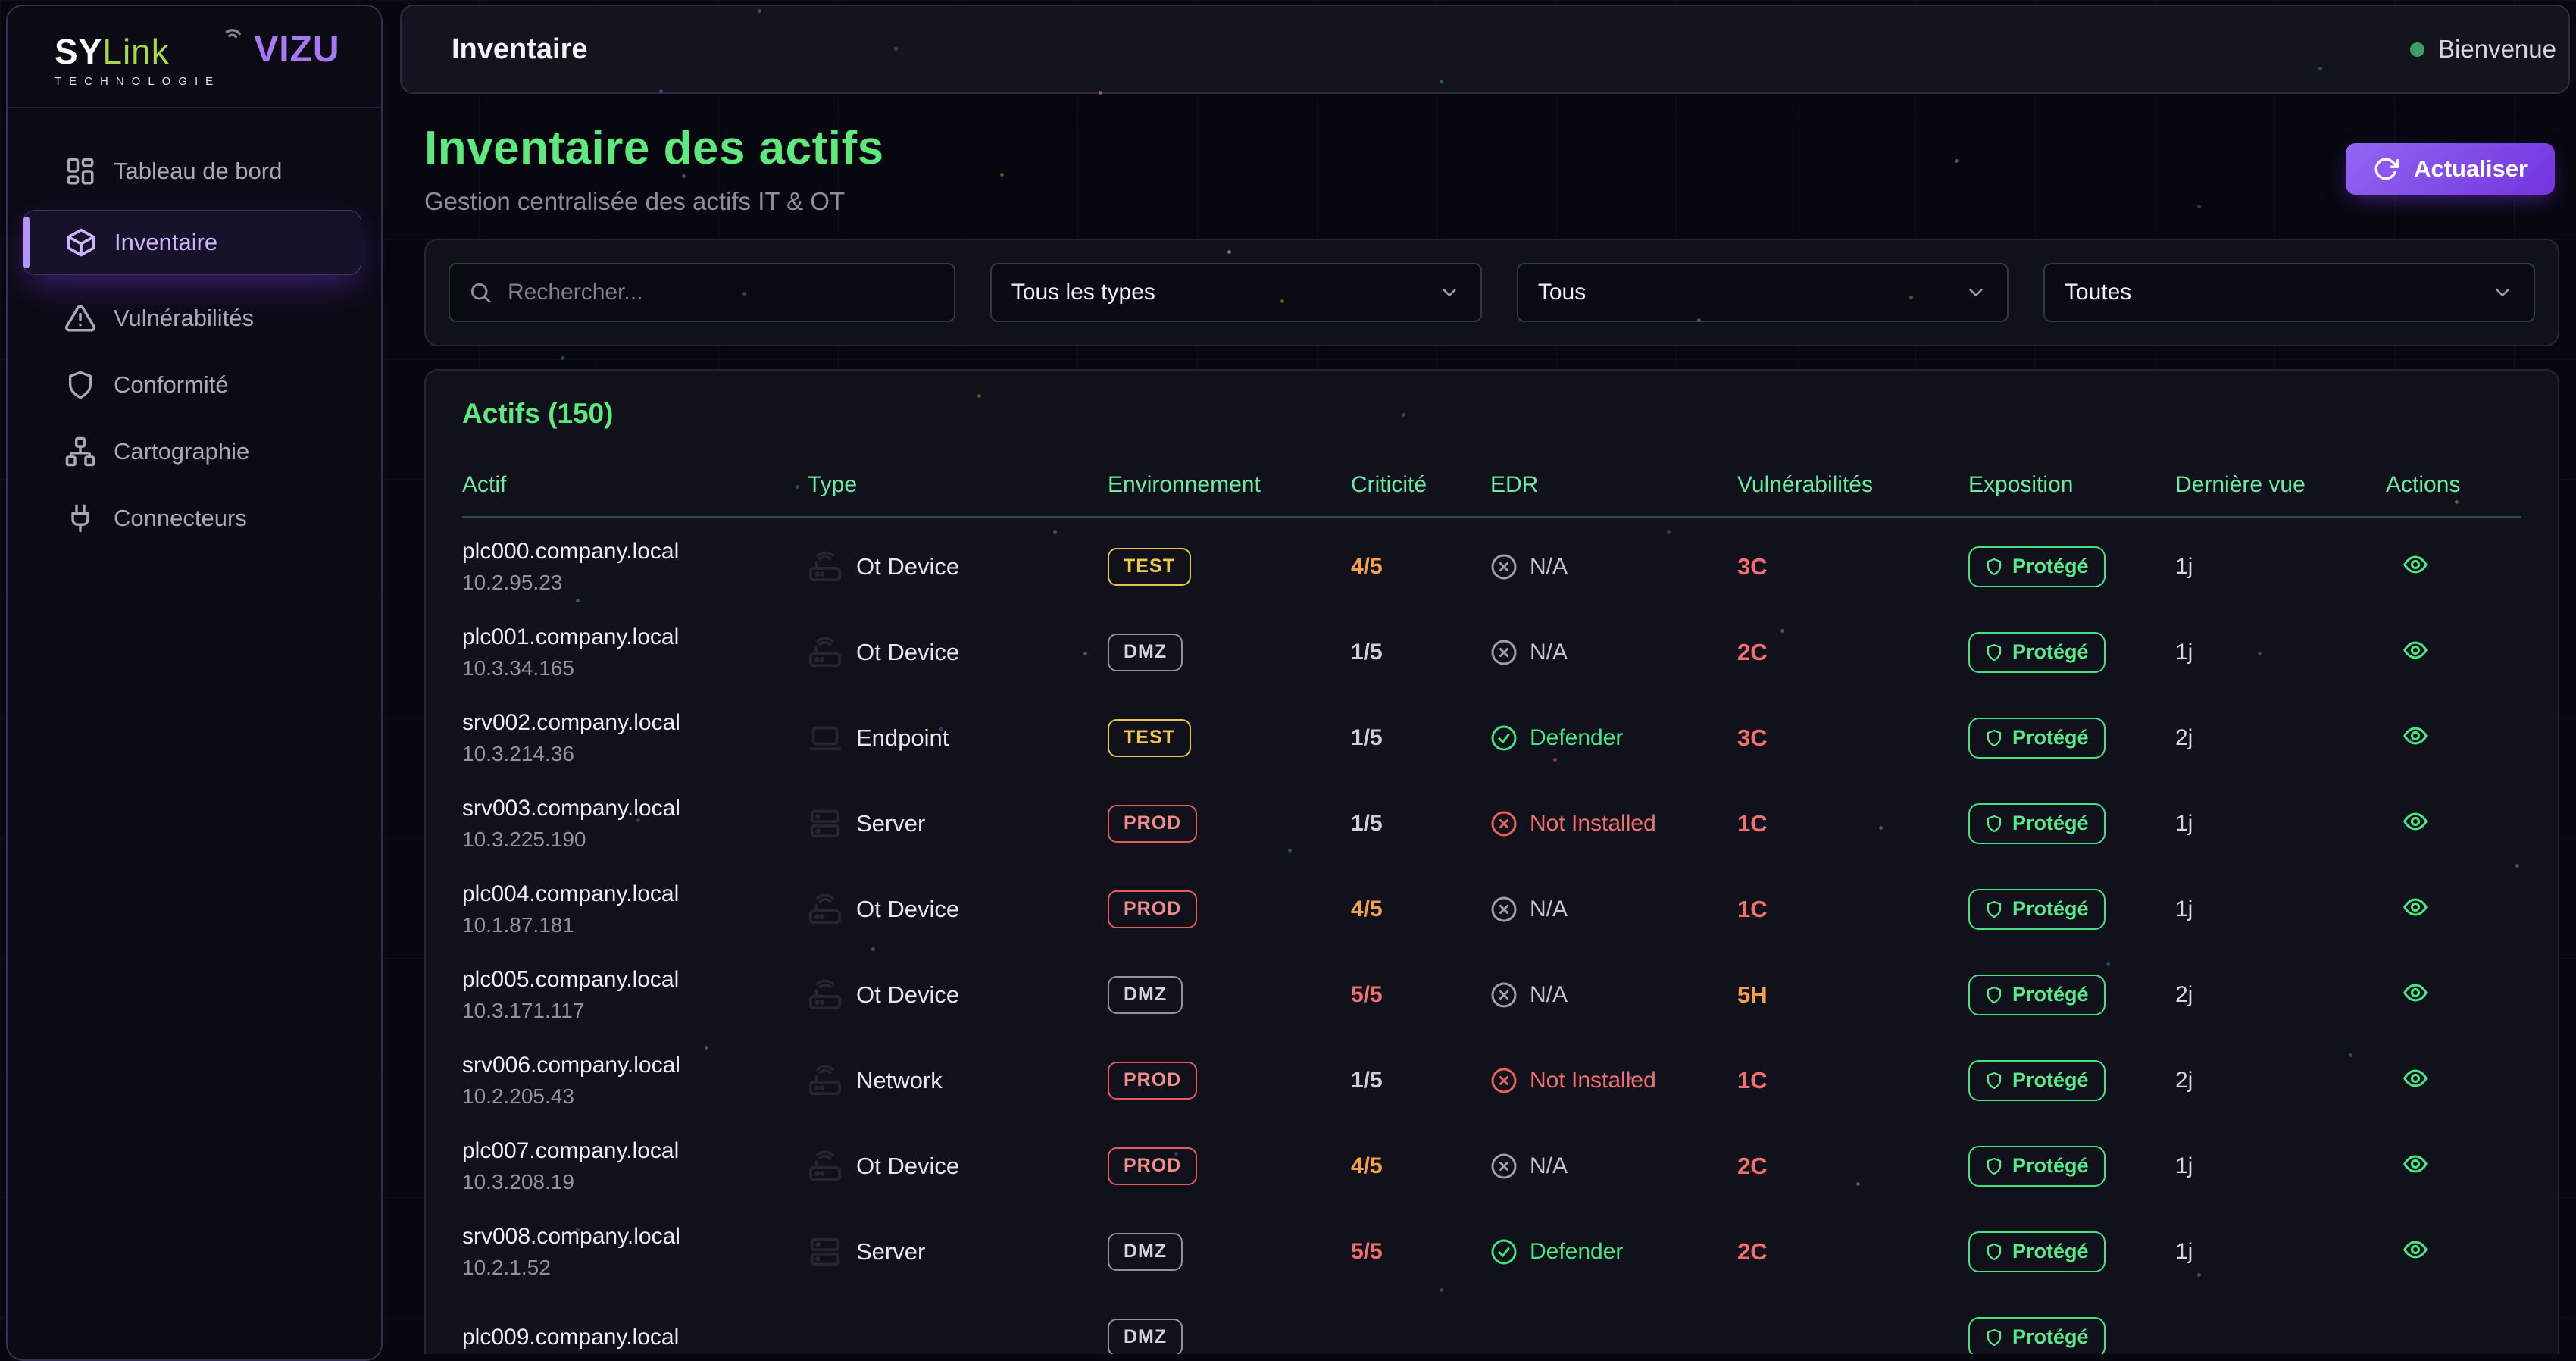 This screenshot has height=1361, width=2576. I want to click on asset-ip: 10.3.34.165, so click(635, 668).